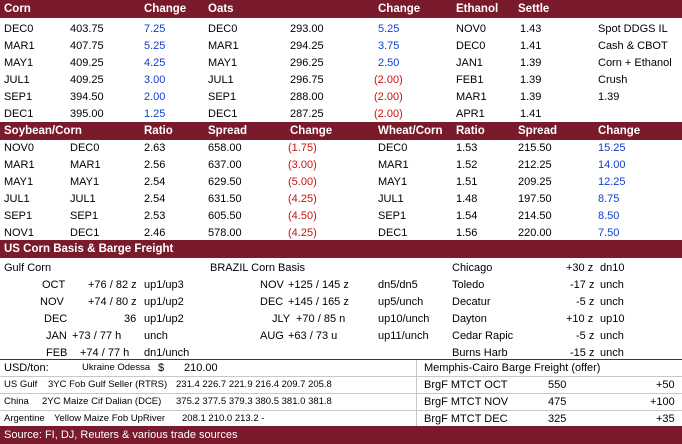 This screenshot has width=682, height=444. I want to click on oats-change: 3.75, so click(389, 46).